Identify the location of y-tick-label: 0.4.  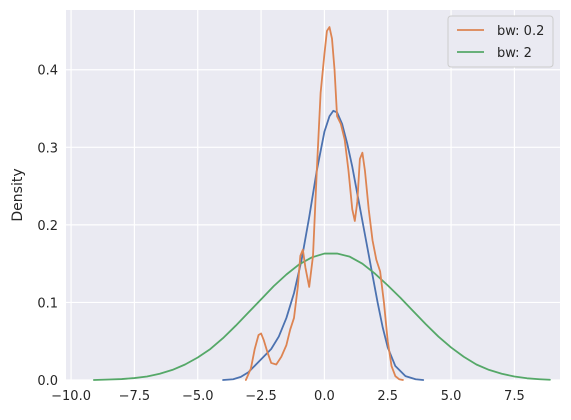
(47, 71).